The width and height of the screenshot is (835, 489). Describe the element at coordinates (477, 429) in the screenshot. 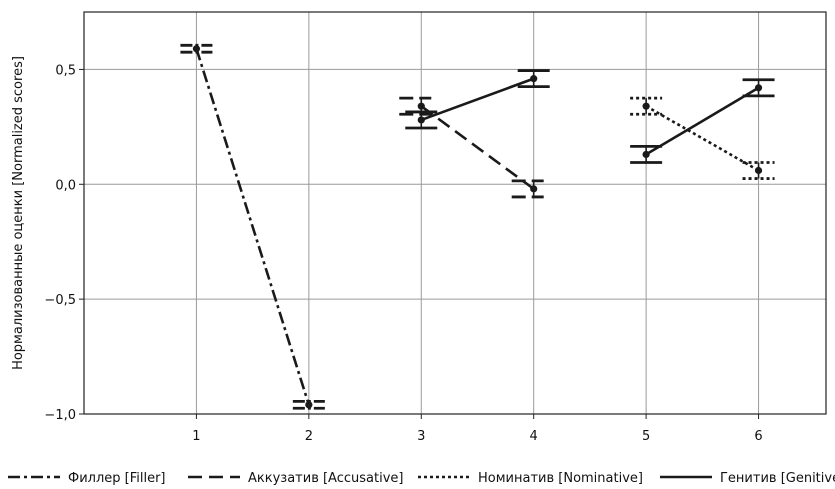

I see `x-axis: 1 2 3 4 5 6` at that location.